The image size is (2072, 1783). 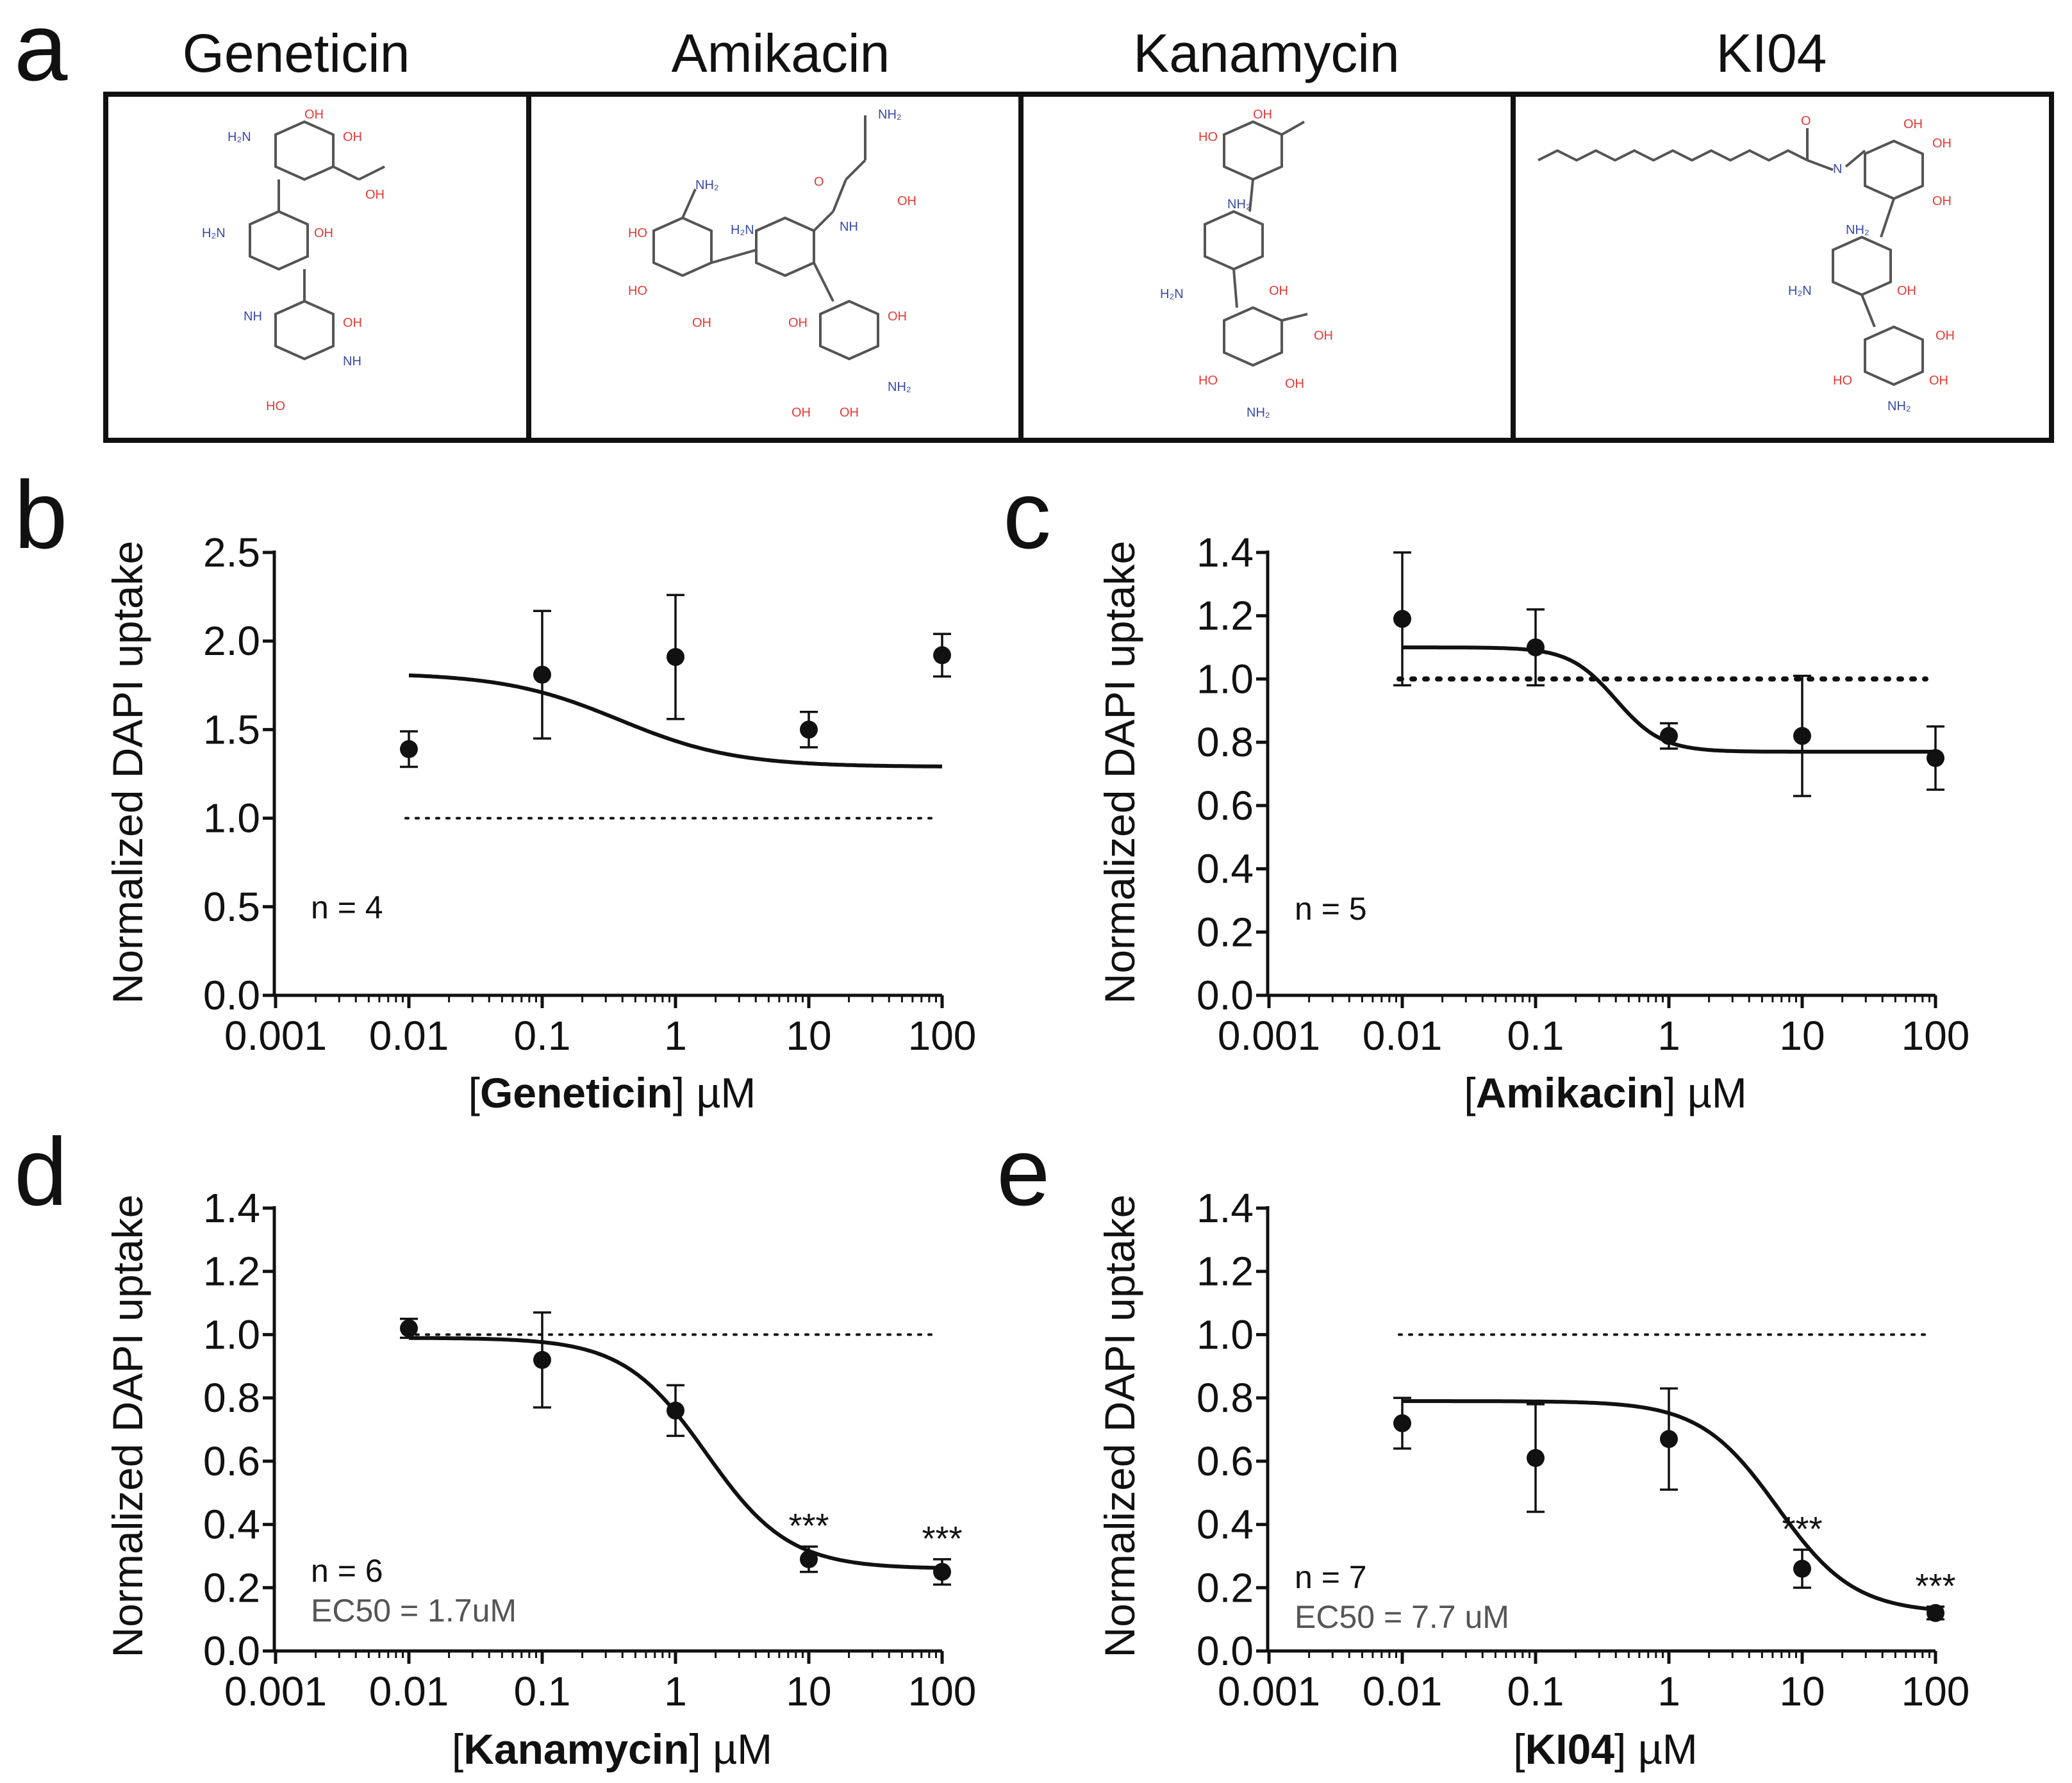 What do you see at coordinates (128, 772) in the screenshot?
I see `chart-b-ylabel: Normalized DAPI uptake` at bounding box center [128, 772].